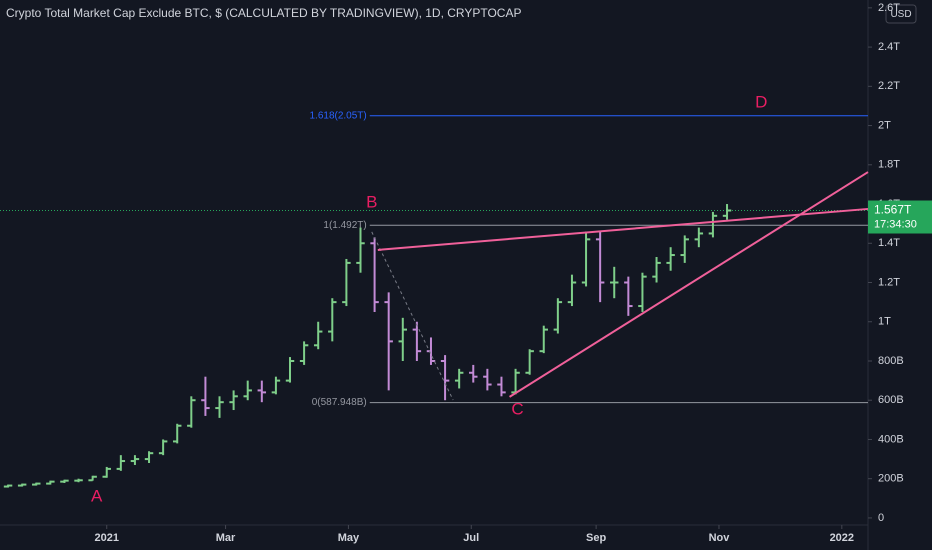  Describe the element at coordinates (884, 322) in the screenshot. I see `y-tick-label: 1T` at that location.